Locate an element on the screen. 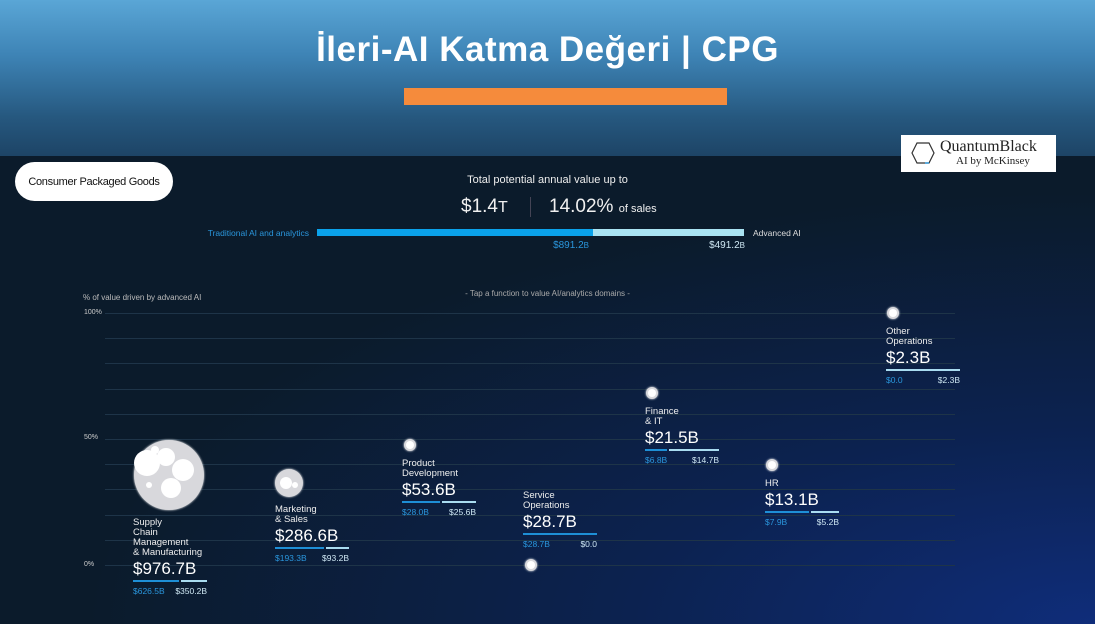 This screenshot has width=1095, height=624. advanced-value: $350.2B is located at coordinates (191, 590).